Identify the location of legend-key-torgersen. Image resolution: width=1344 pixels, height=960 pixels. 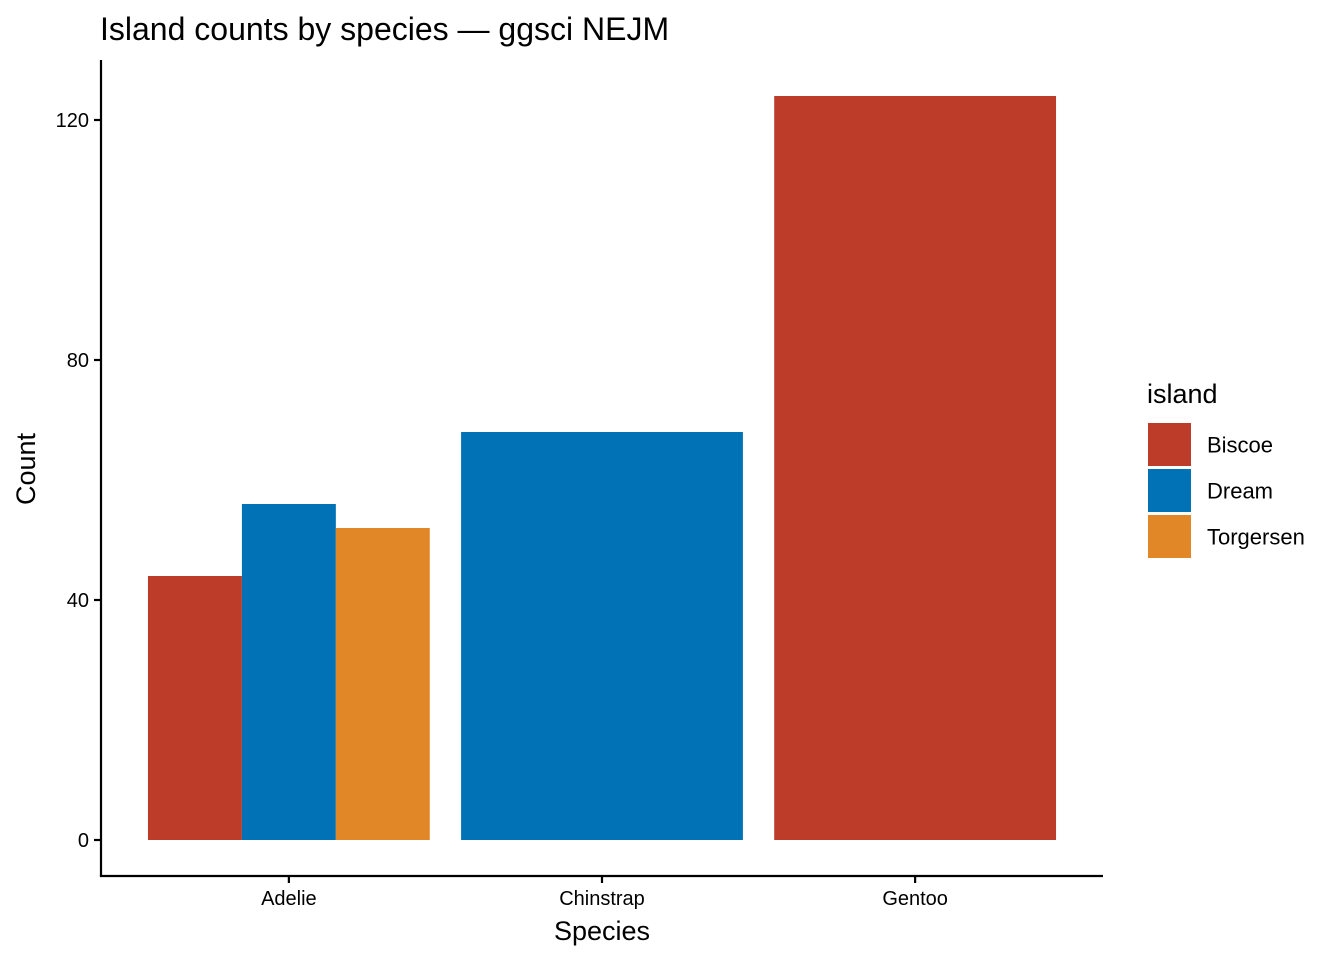
(1169, 536).